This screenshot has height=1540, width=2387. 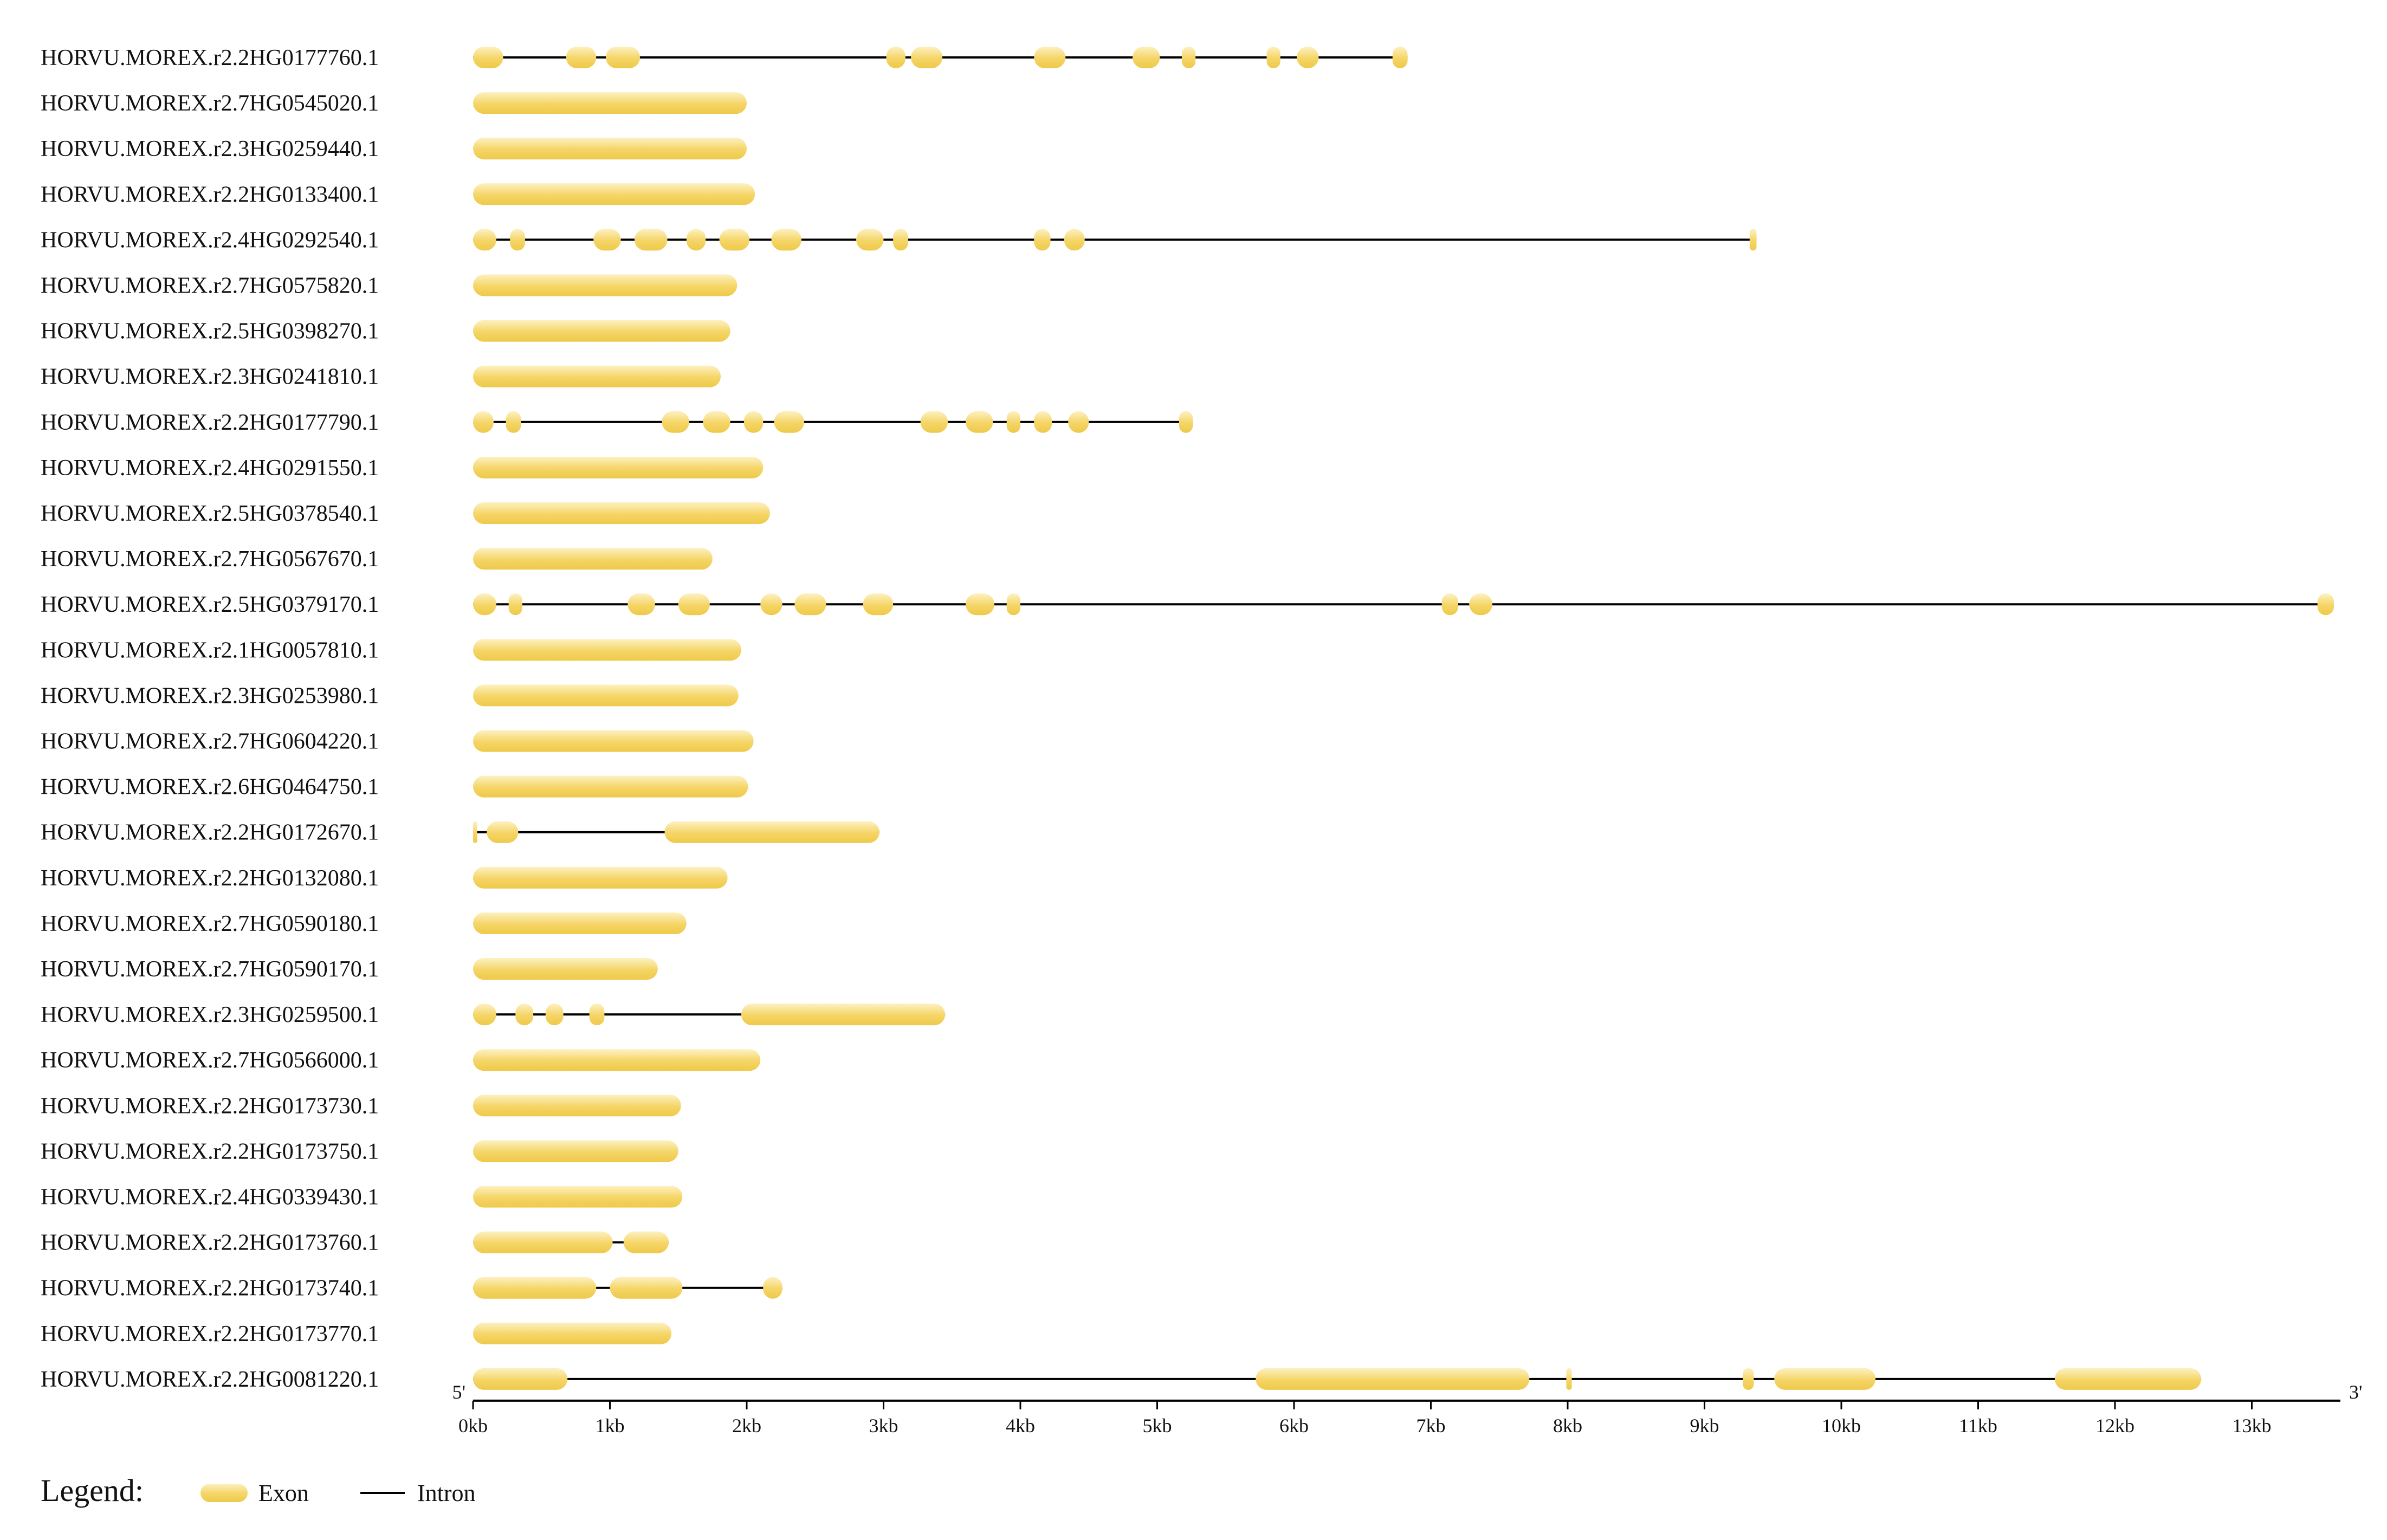 I want to click on gene-row: HORVU.MOREX.r2.5HG0378540.1, so click(x=406, y=513).